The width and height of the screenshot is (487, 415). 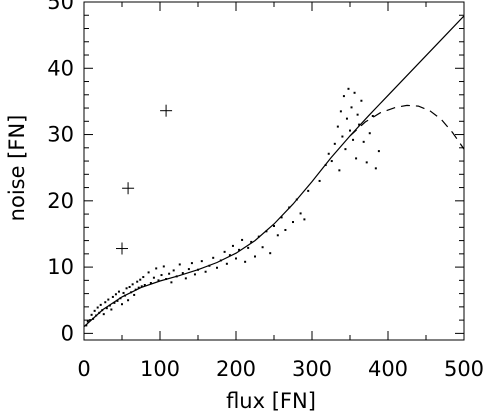 I want to click on x-tick-label: 0, so click(x=83, y=369).